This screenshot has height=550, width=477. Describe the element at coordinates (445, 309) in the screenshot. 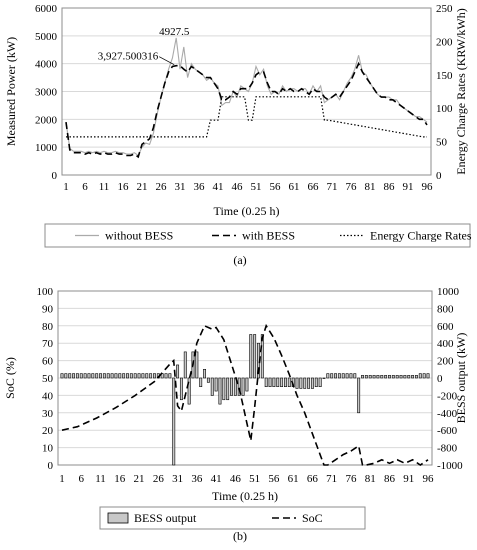

I see `y-right-tick-label: 800` at that location.